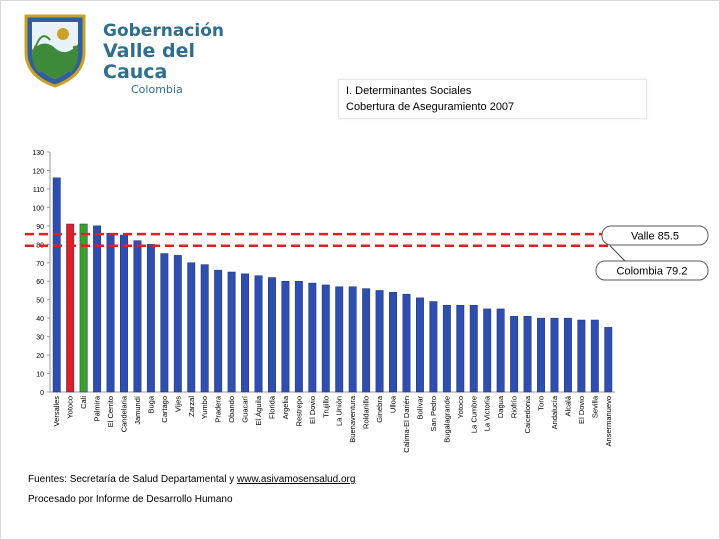  I want to click on x-tick-label: Buenaventura, so click(352, 419).